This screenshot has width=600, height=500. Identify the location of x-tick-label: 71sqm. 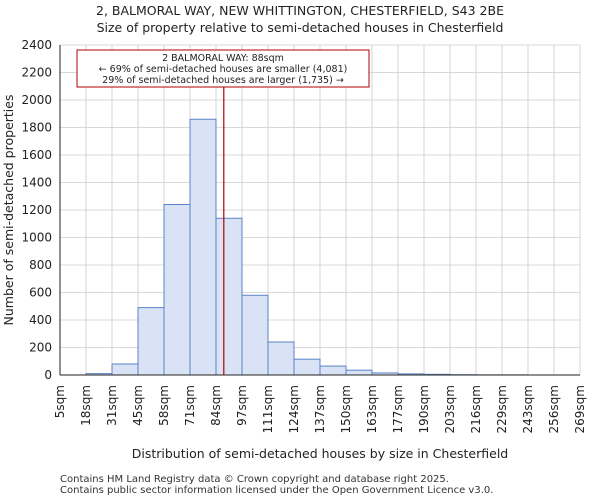
(190, 405).